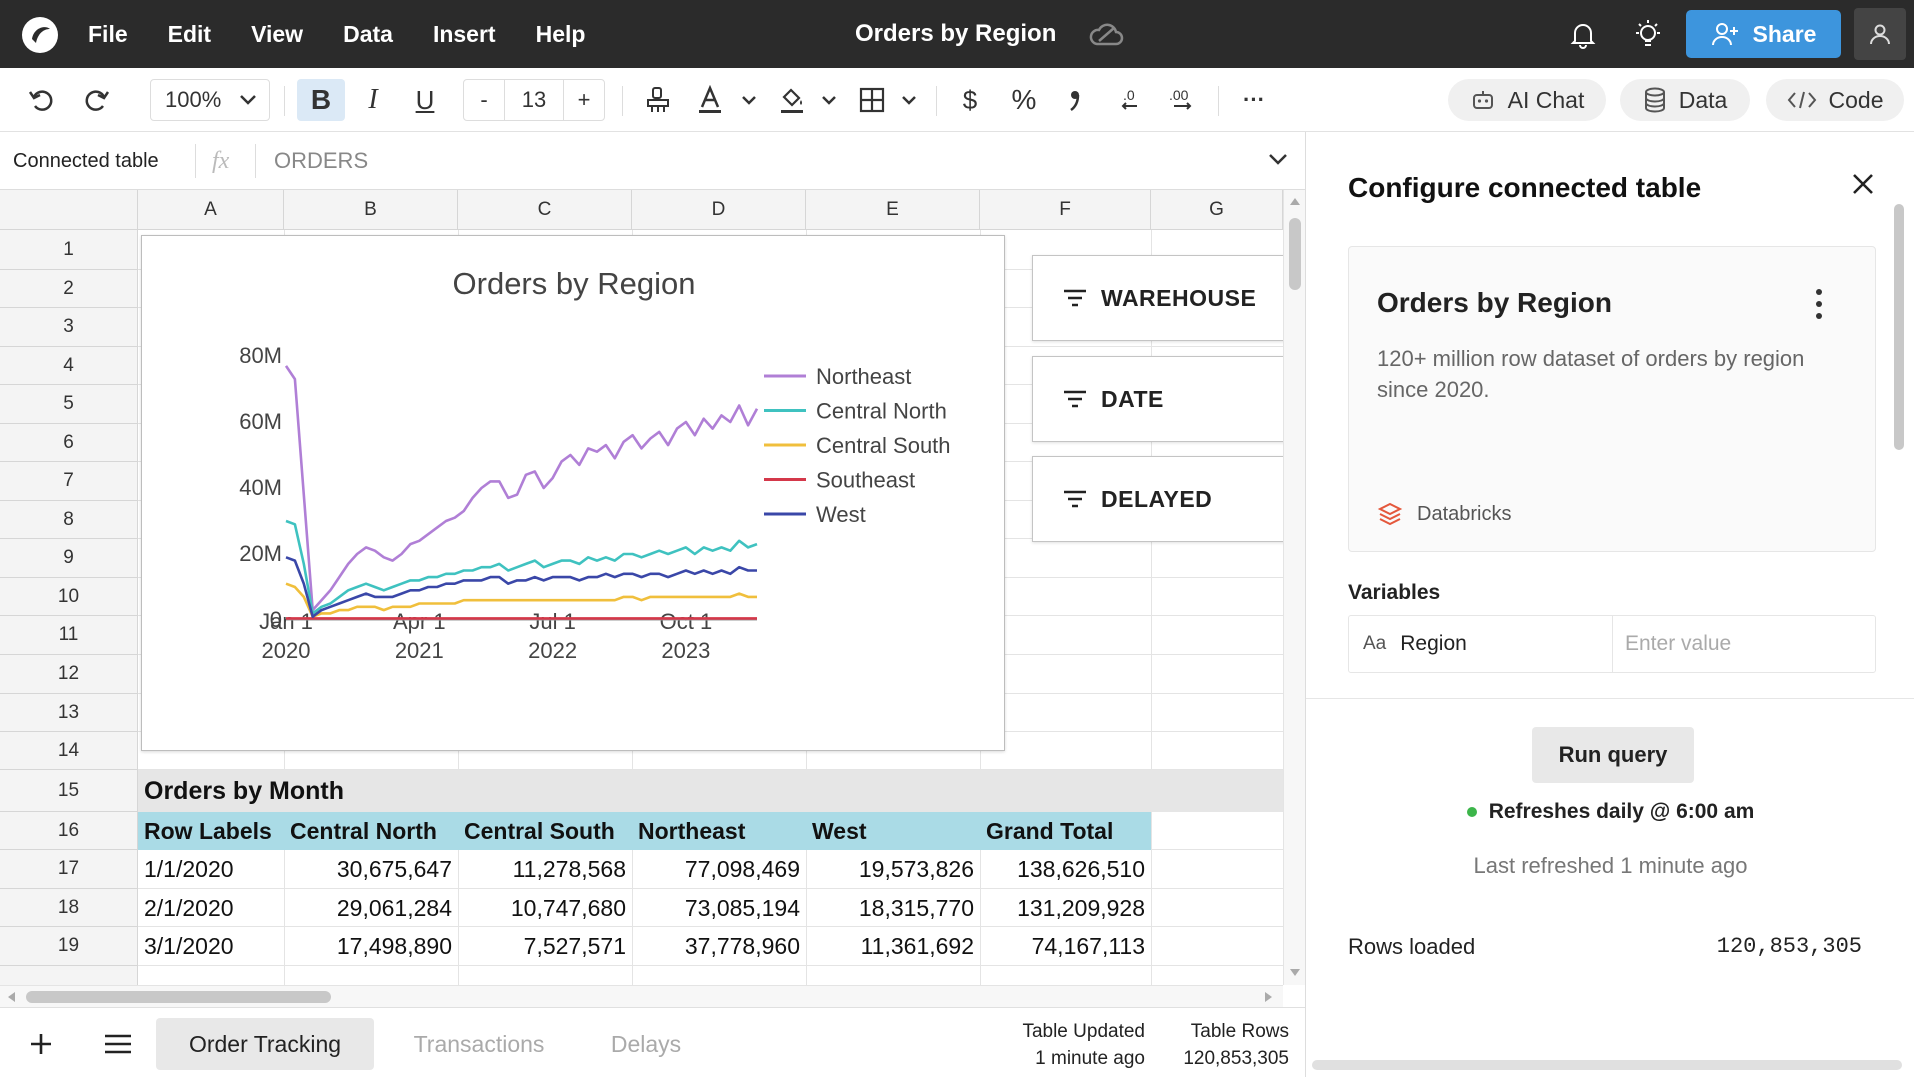 Image resolution: width=1914 pixels, height=1077 pixels. Describe the element at coordinates (1835, 100) in the screenshot. I see `code-button: Code` at that location.